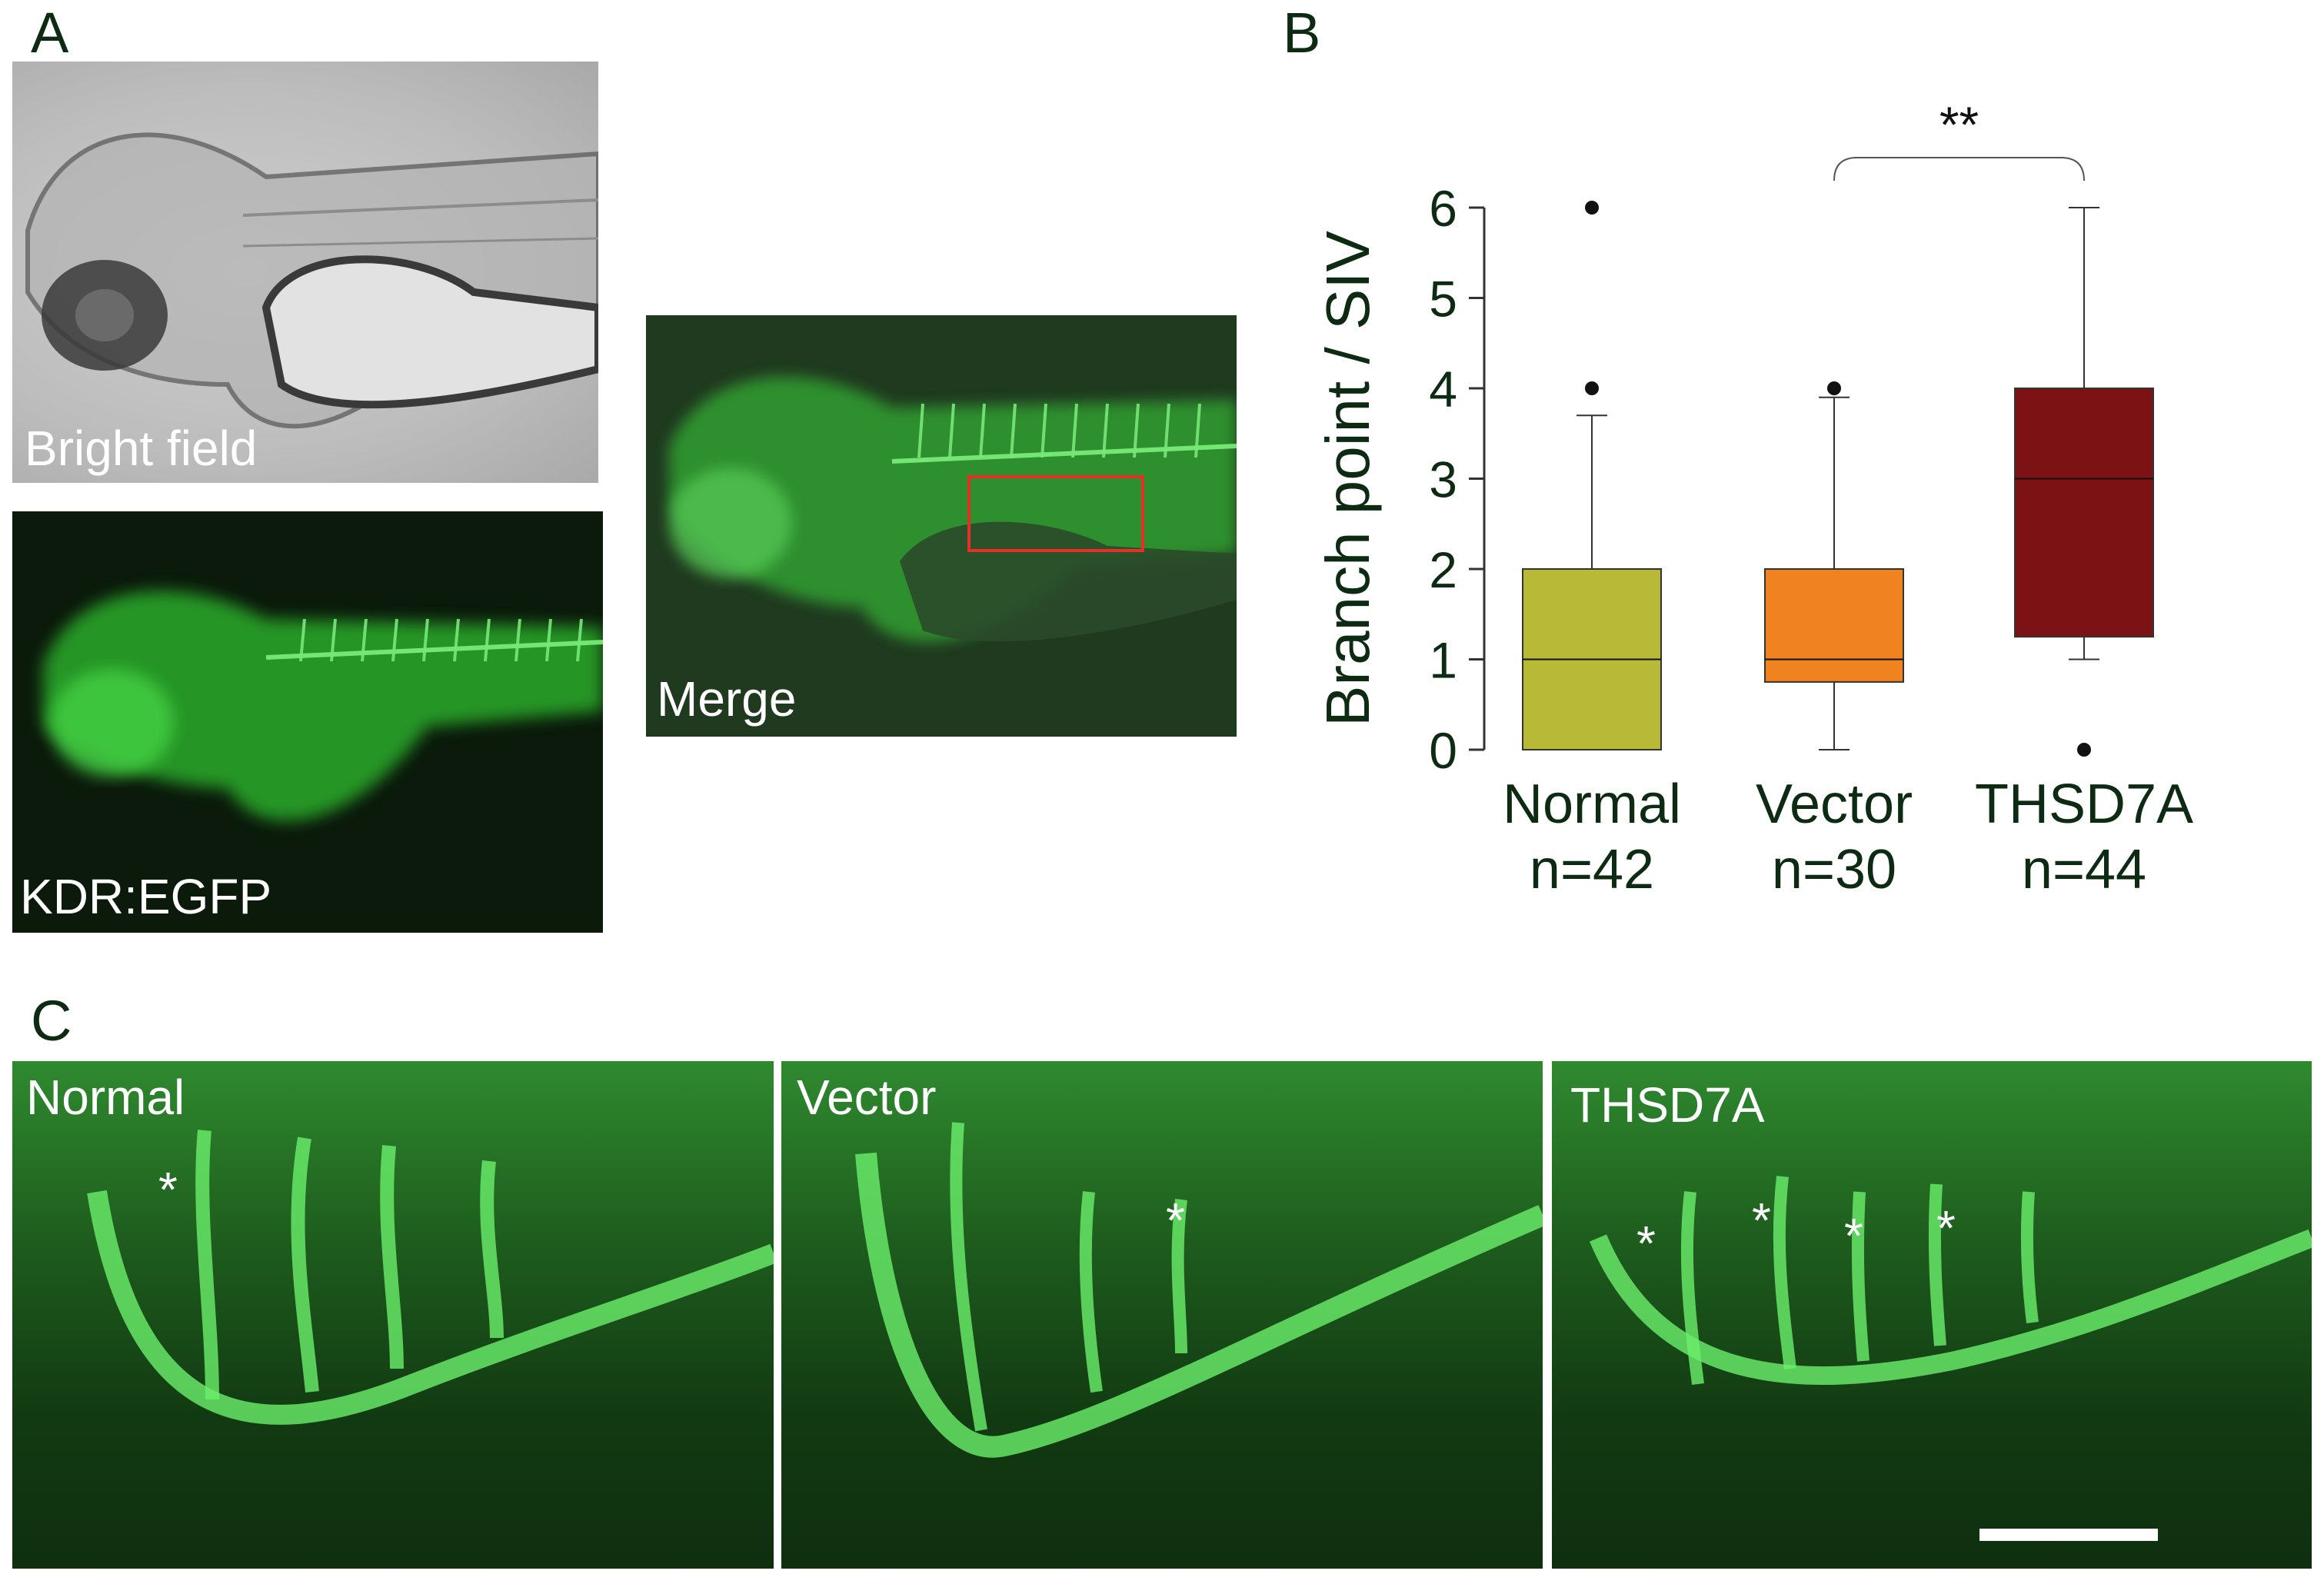 The width and height of the screenshot is (2324, 1584). Describe the element at coordinates (146, 896) in the screenshot. I see `kdr-egfp-caption: KDR:EGFP` at that location.